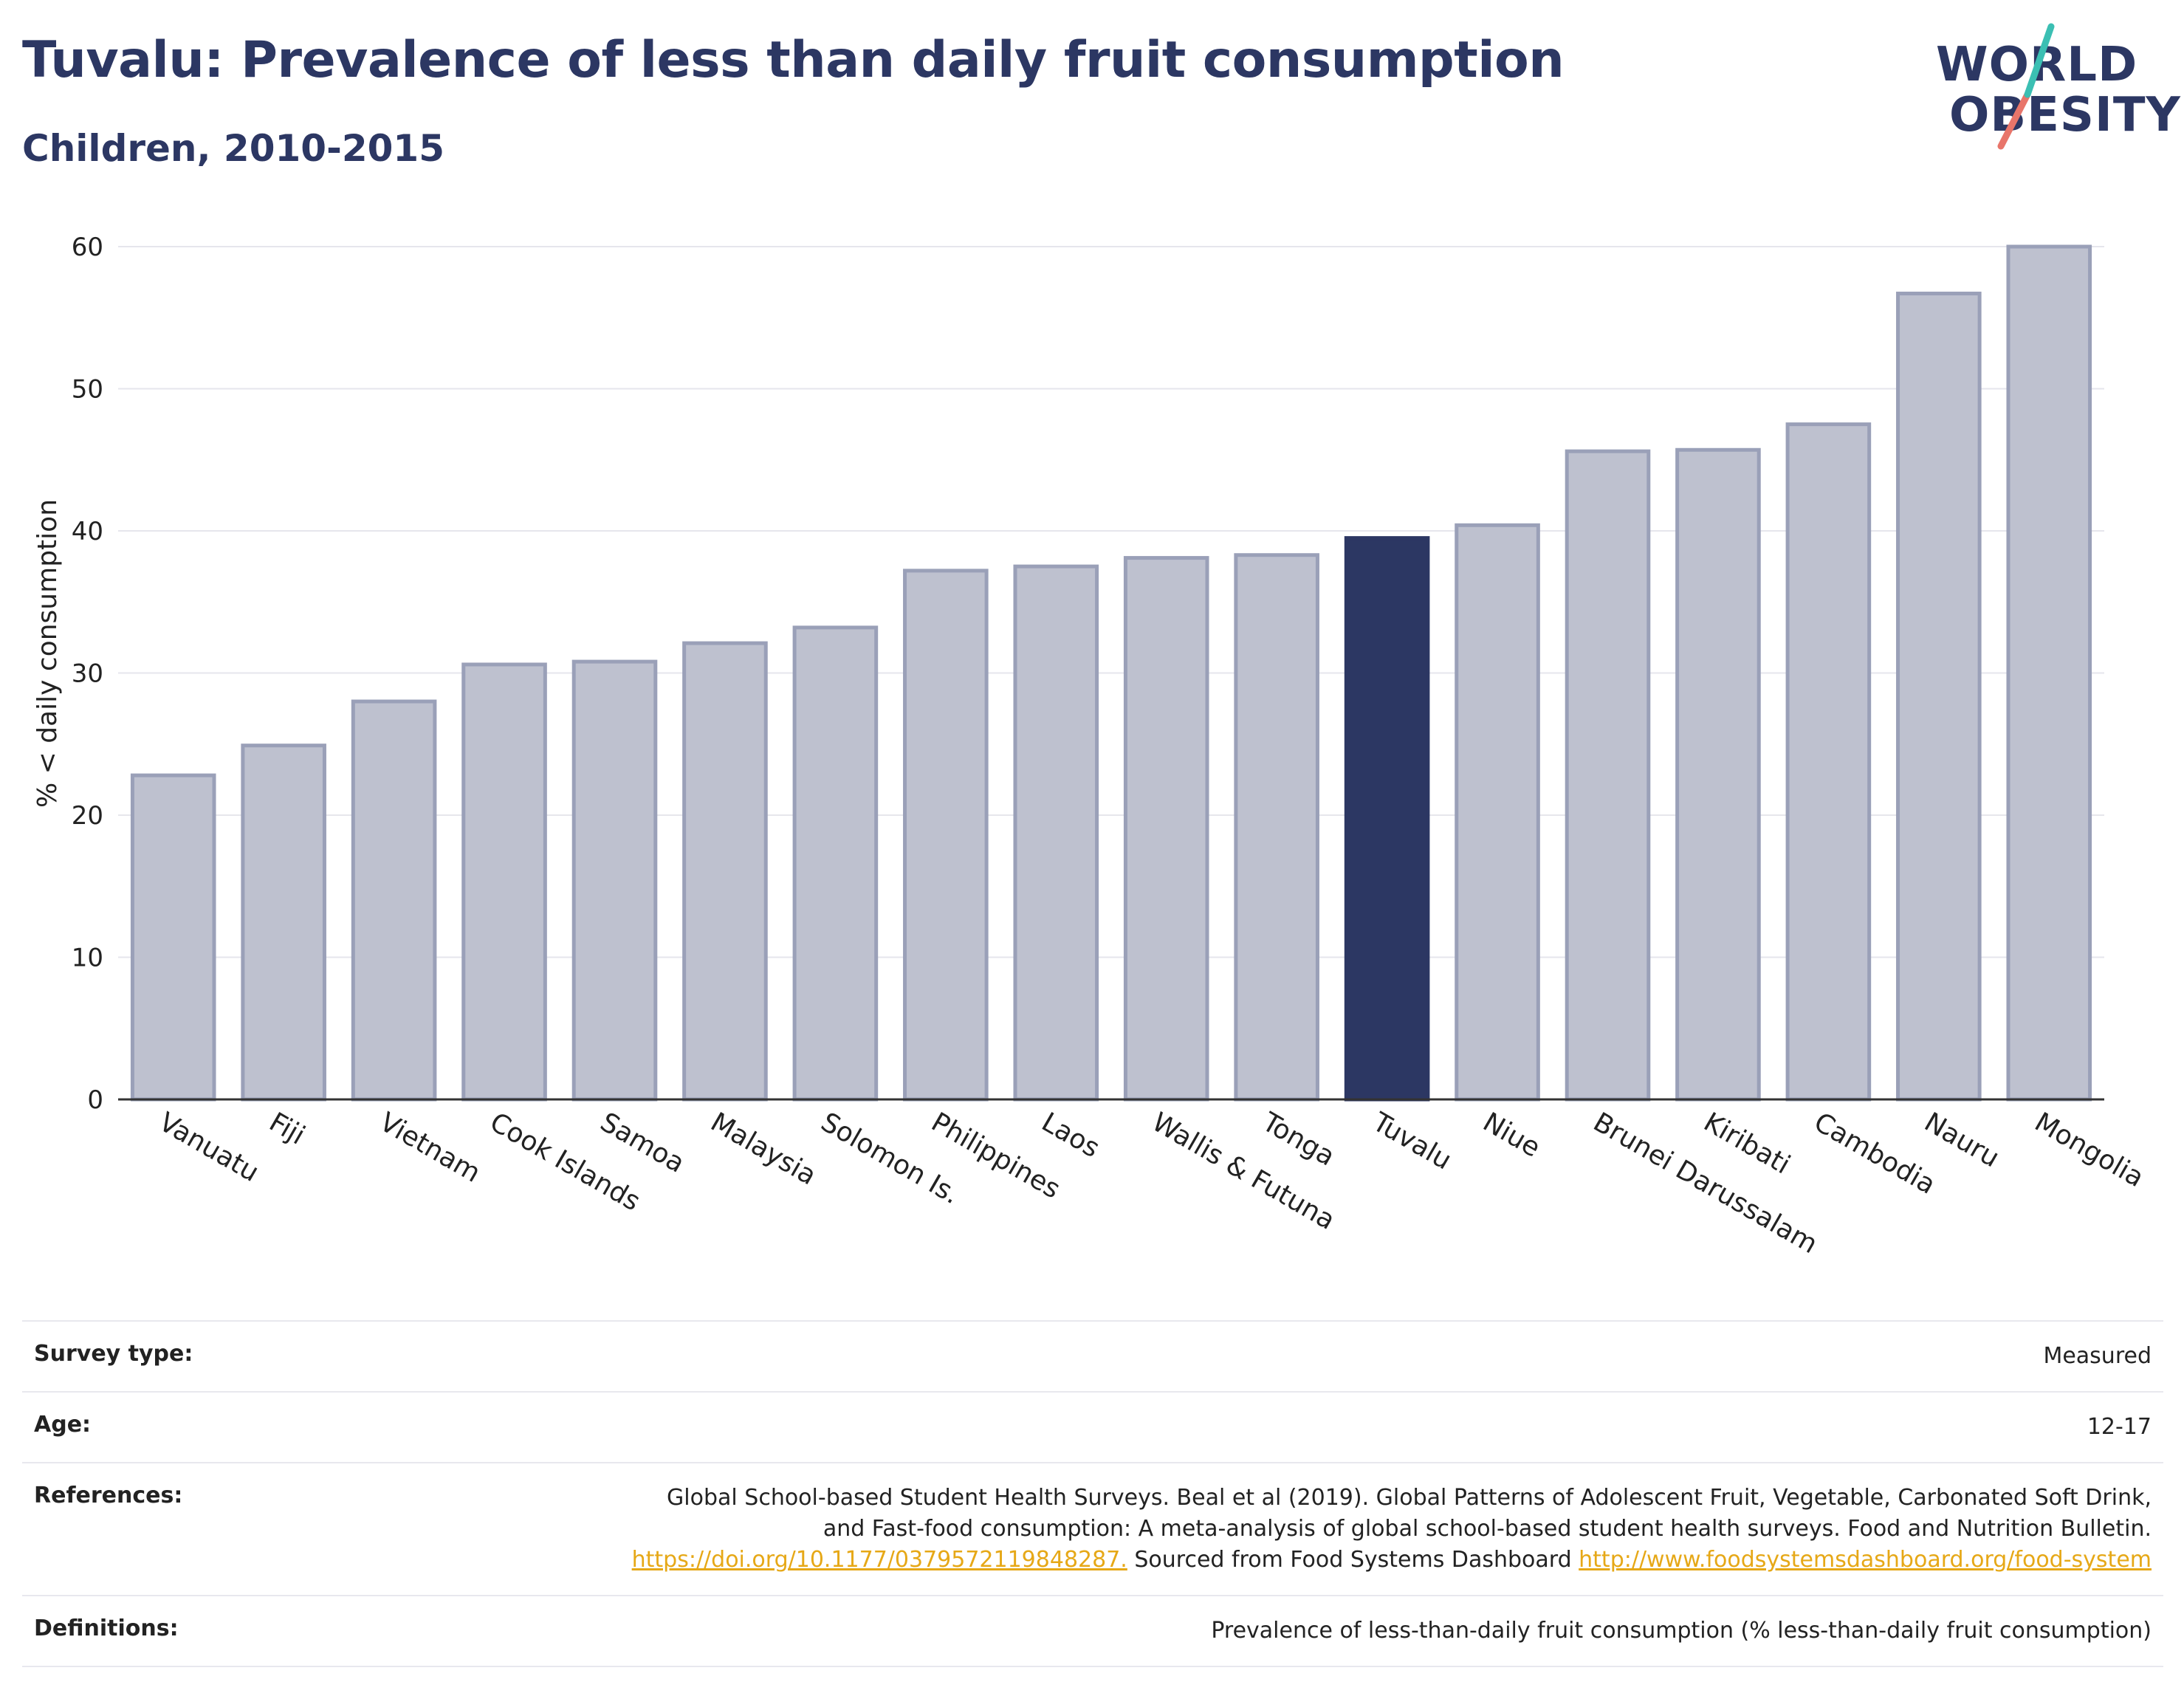  What do you see at coordinates (1874, 1154) in the screenshot?
I see `x-tick-label: Cambodia` at bounding box center [1874, 1154].